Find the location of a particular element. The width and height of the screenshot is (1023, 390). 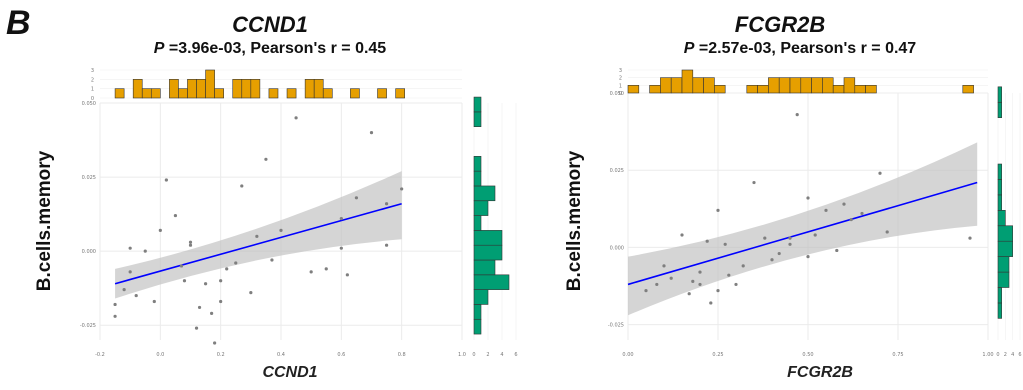

chart-title: CCND1 is located at coordinates (270, 24).